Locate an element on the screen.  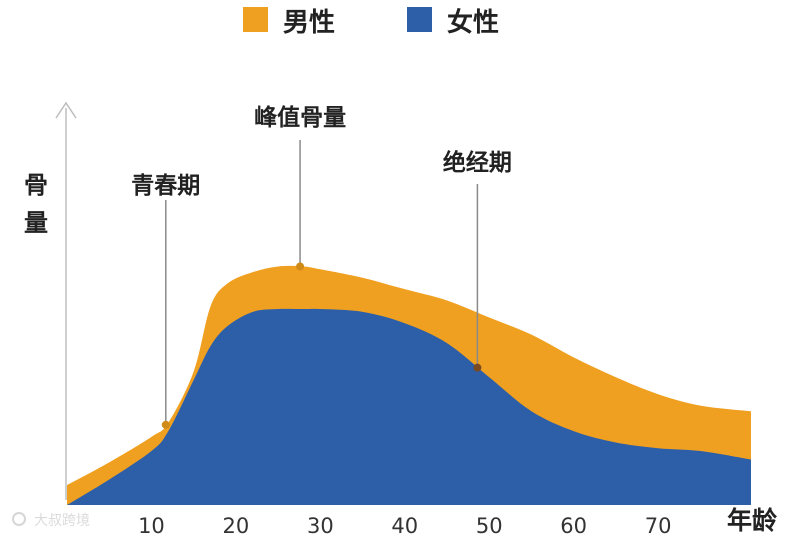
legend: 男性 女性 is located at coordinates (371, 22).